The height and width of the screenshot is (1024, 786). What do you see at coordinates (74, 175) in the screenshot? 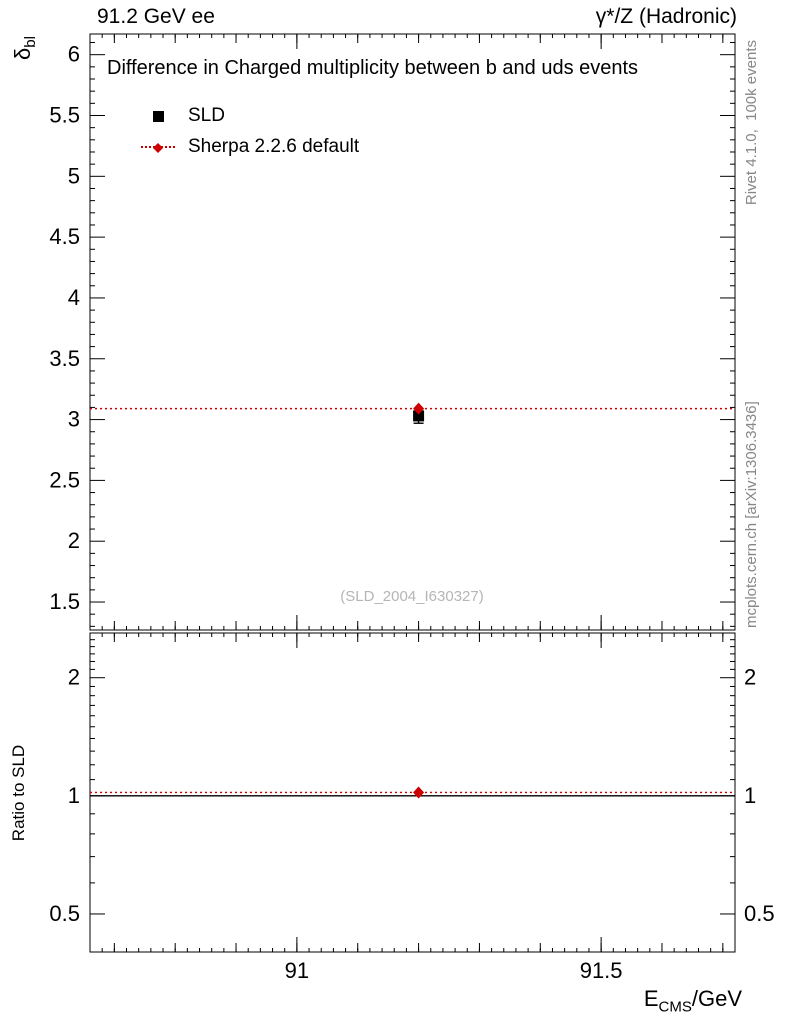
I see `tick-label: 5` at bounding box center [74, 175].